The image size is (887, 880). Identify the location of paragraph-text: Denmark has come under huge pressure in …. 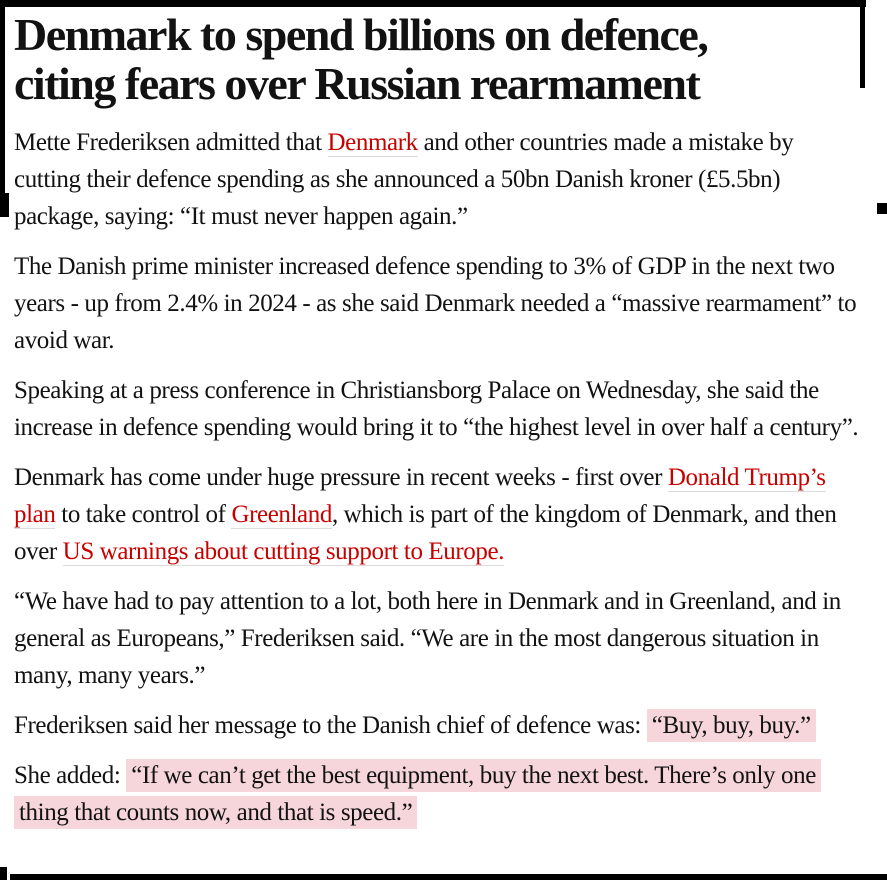
(341, 477).